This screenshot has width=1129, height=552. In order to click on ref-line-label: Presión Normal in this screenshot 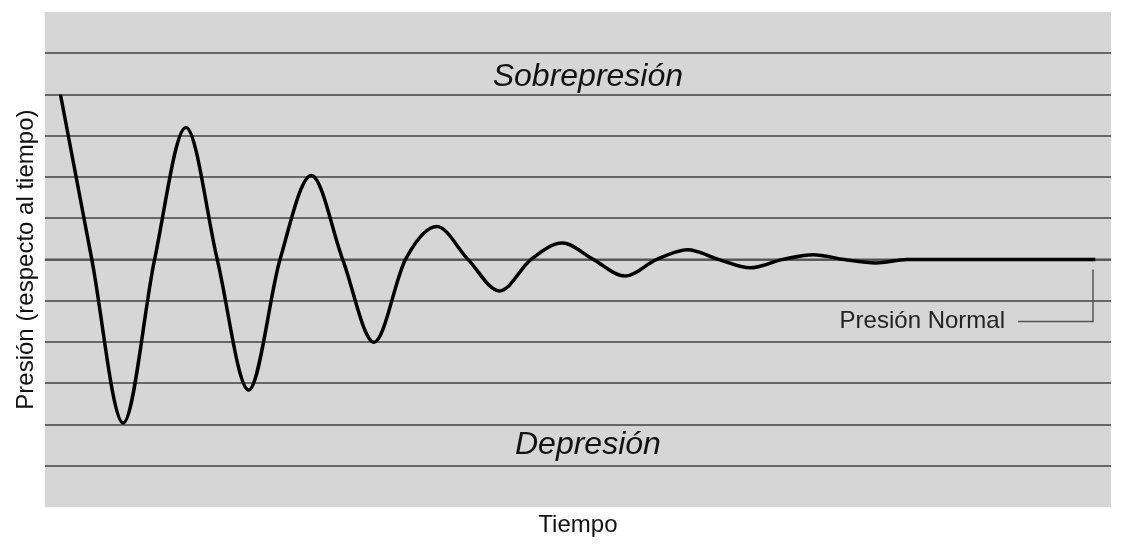, I will do `click(922, 320)`.